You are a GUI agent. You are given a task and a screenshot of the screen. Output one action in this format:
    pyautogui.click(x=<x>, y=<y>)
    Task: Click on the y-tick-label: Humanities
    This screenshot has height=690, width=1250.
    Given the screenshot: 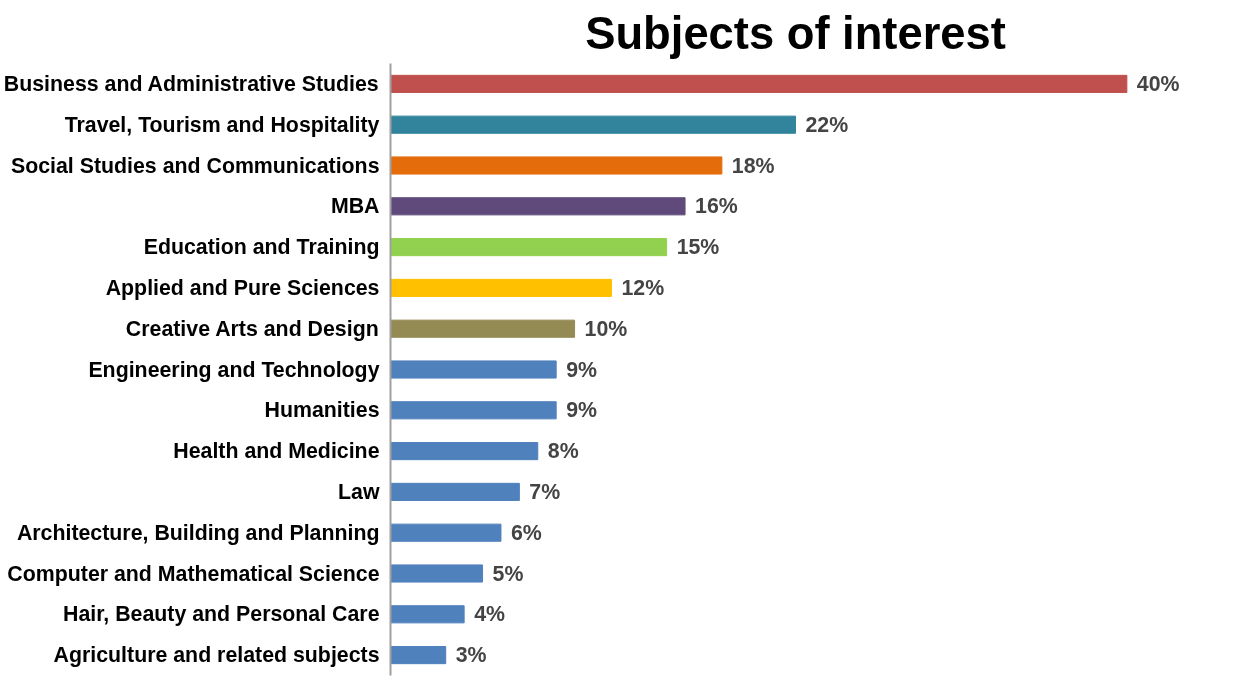 What is the action you would take?
    pyautogui.click(x=322, y=410)
    